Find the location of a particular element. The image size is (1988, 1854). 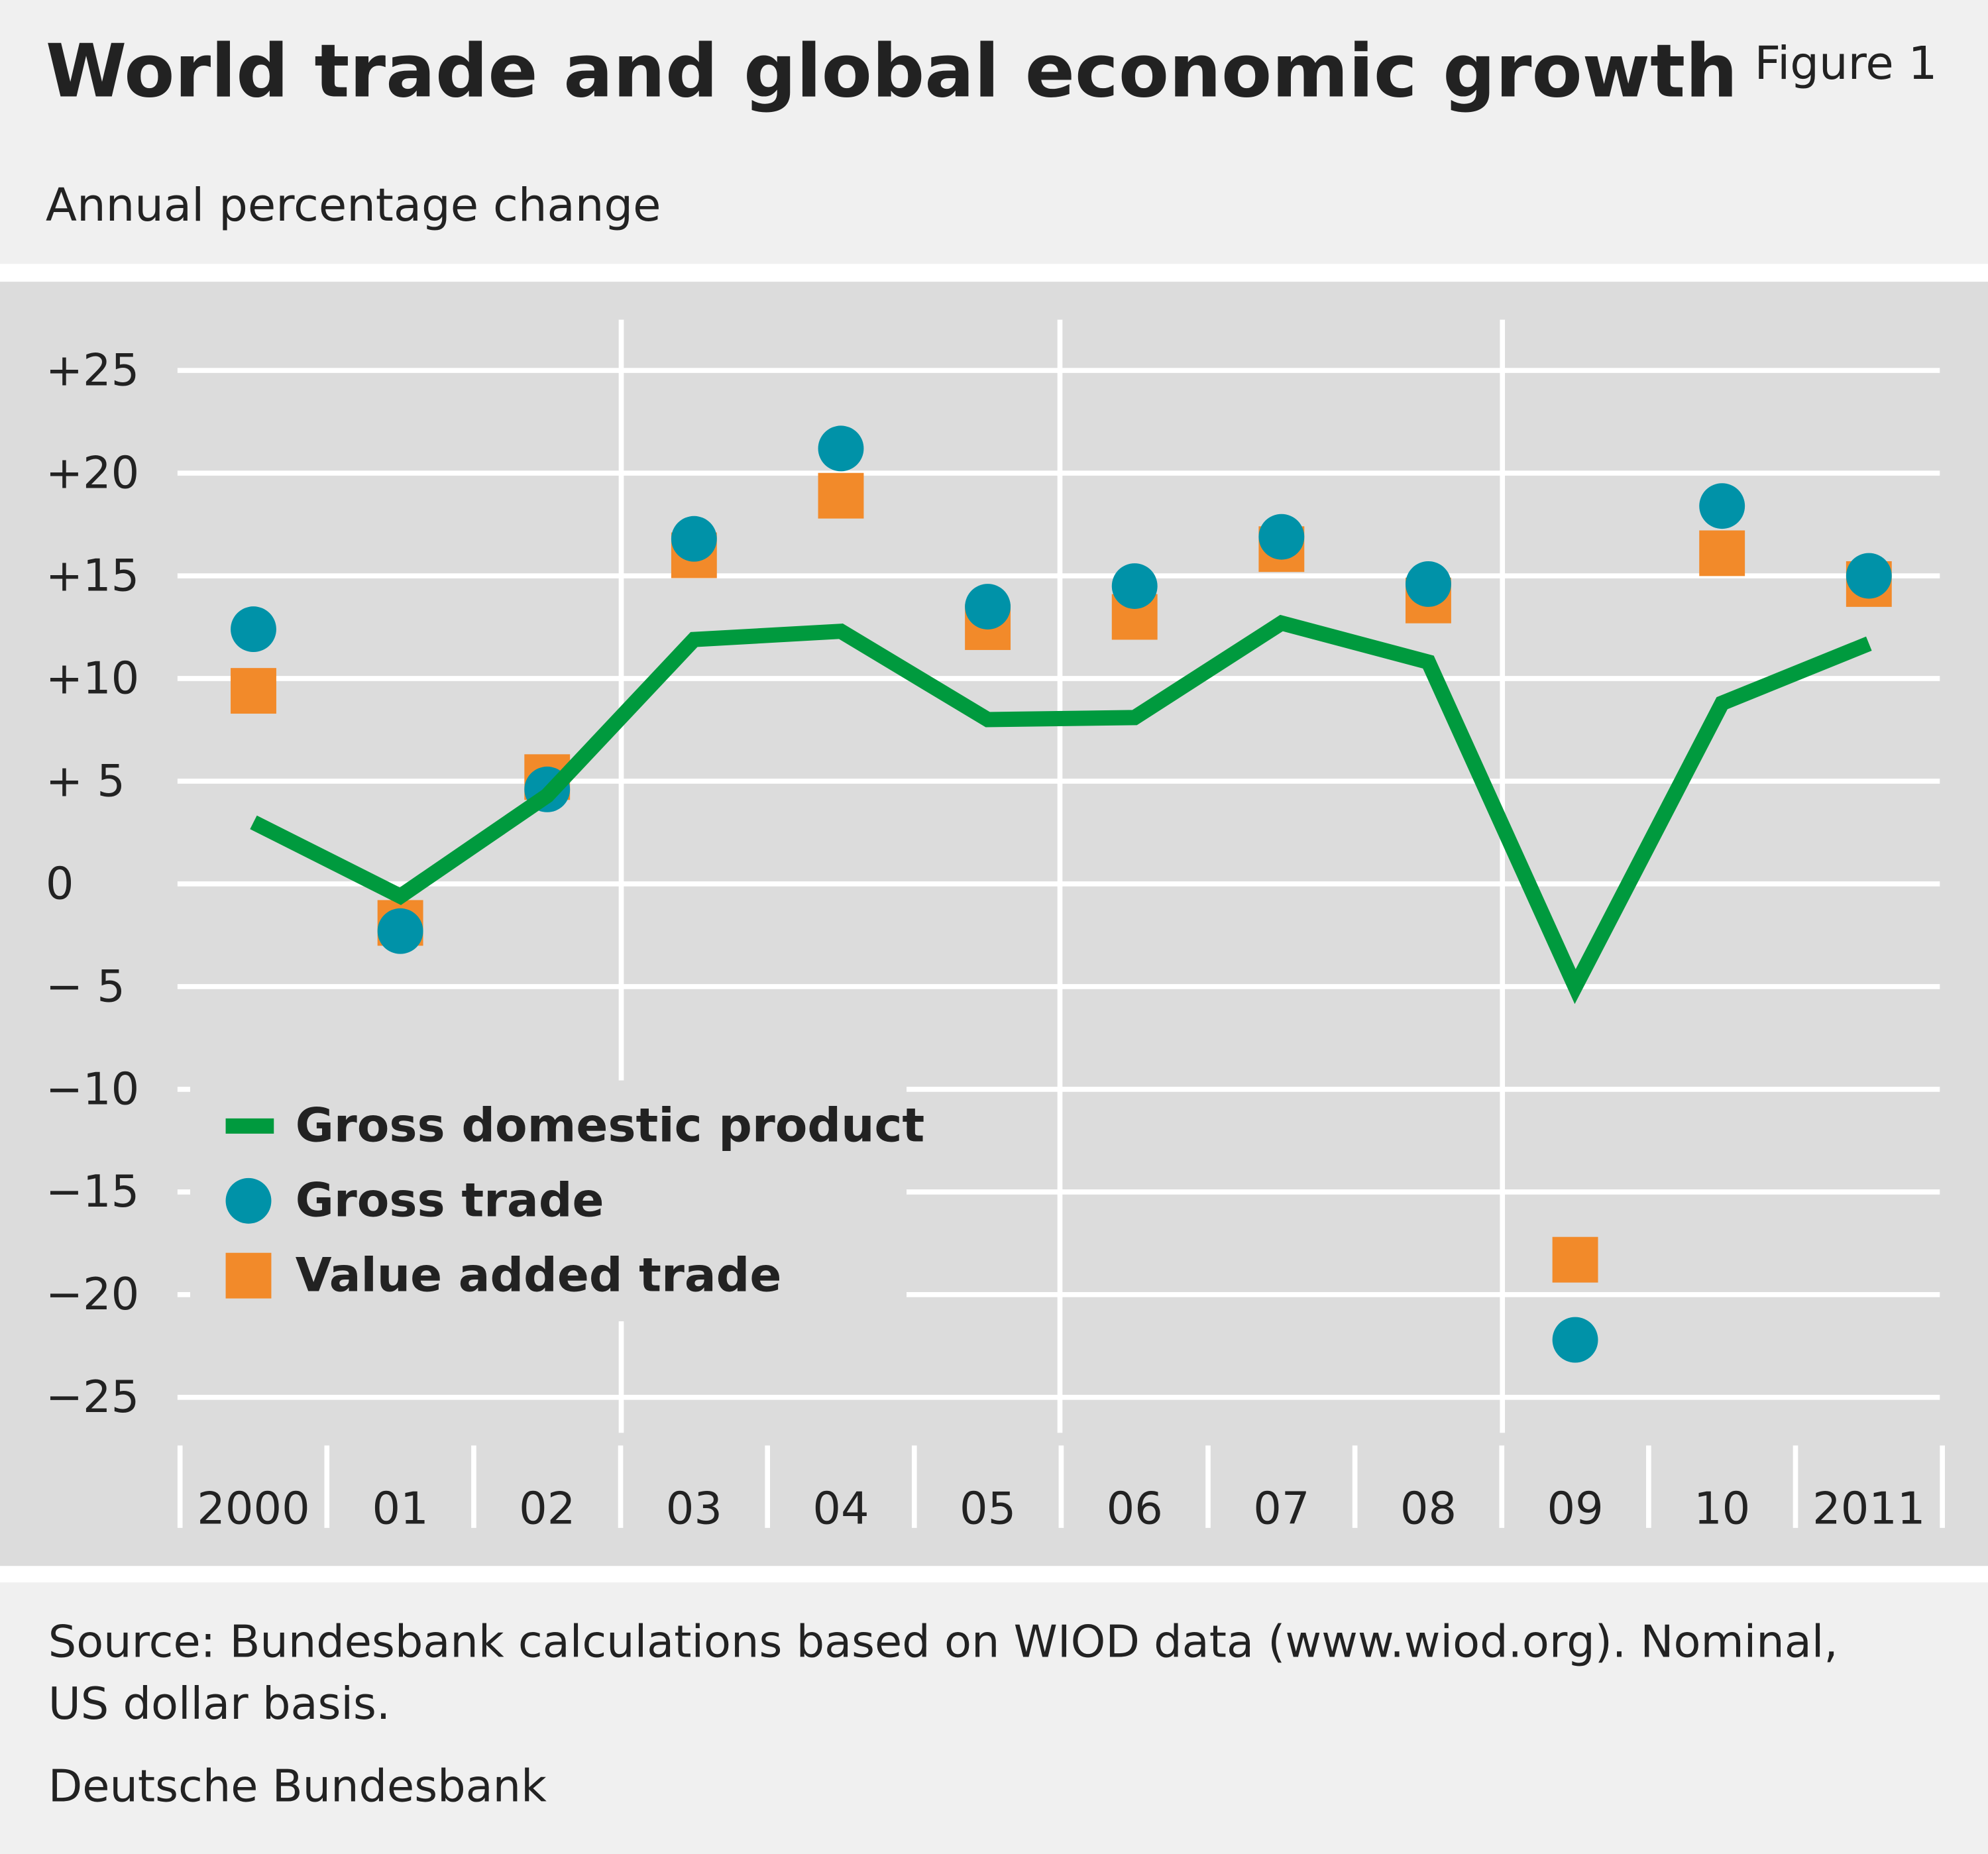

x-tick-label: 07 is located at coordinates (1281, 1509).